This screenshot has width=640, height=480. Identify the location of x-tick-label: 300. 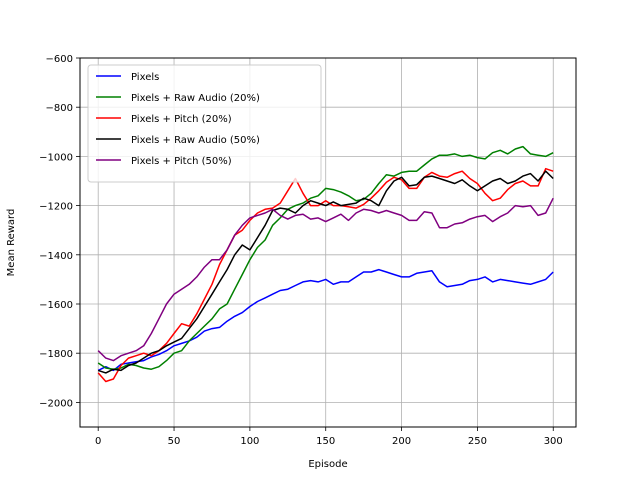
(553, 441).